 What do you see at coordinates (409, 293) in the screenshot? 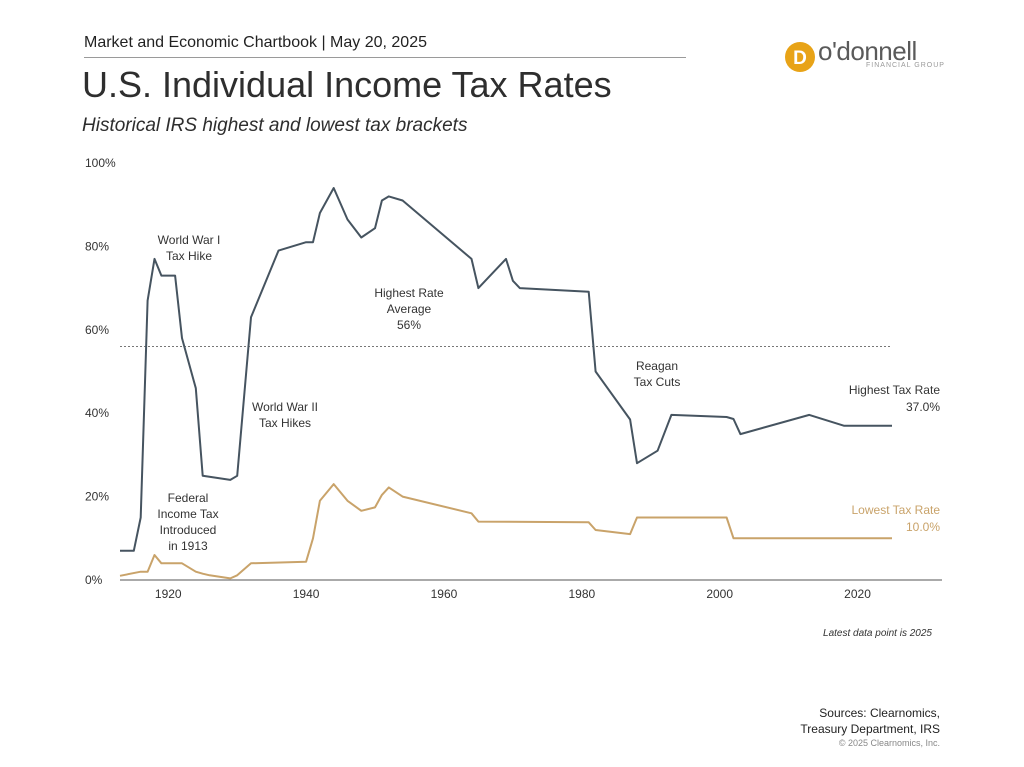
I see `annotation-average: Highest Rate` at bounding box center [409, 293].